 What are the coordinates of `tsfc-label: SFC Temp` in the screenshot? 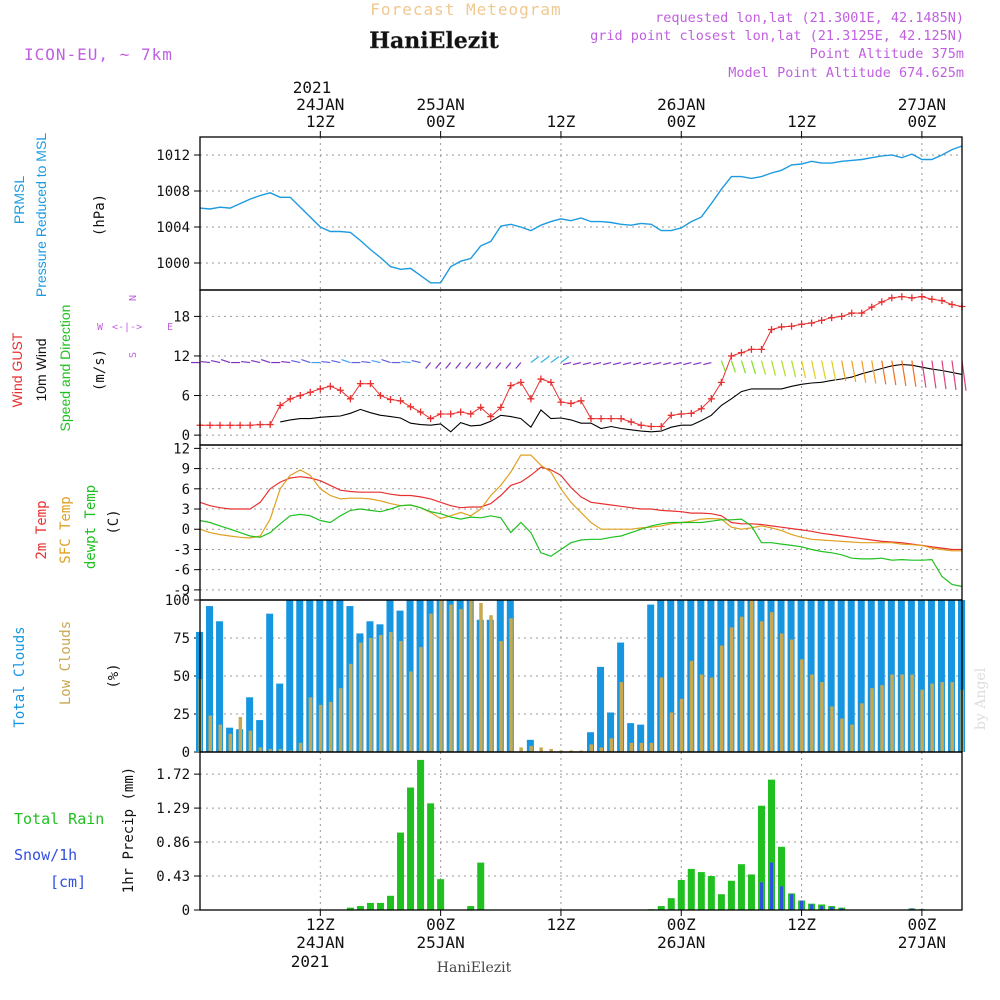 It's located at (66, 529).